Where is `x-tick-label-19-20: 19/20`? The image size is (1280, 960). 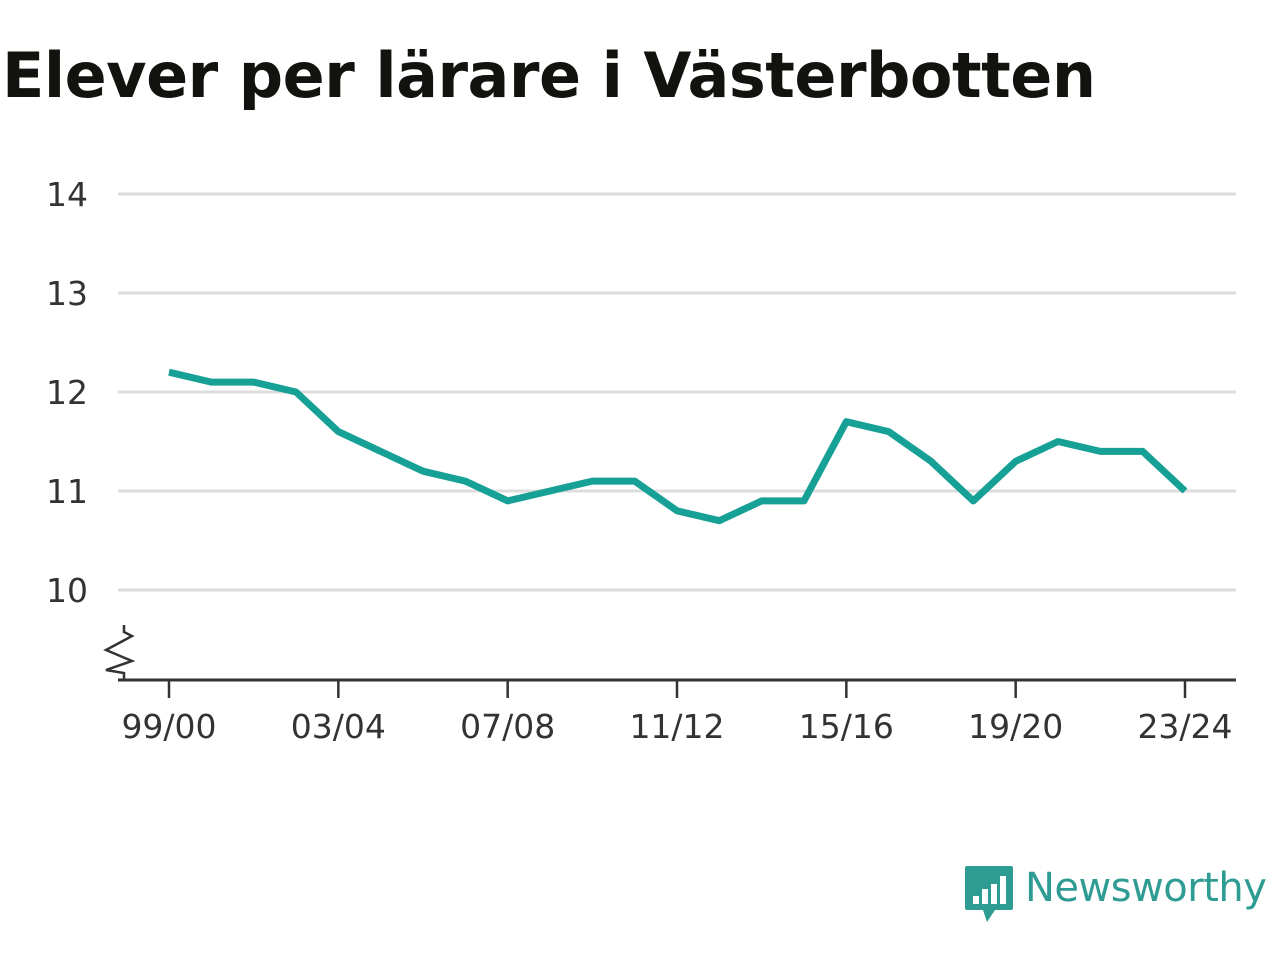
x-tick-label-19-20: 19/20 is located at coordinates (1015, 726).